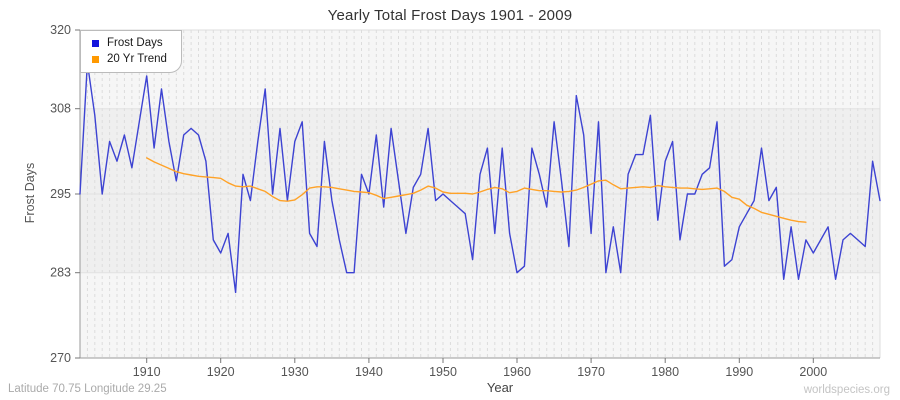  I want to click on legend-item-trend: 20 Yr Trend, so click(129, 59).